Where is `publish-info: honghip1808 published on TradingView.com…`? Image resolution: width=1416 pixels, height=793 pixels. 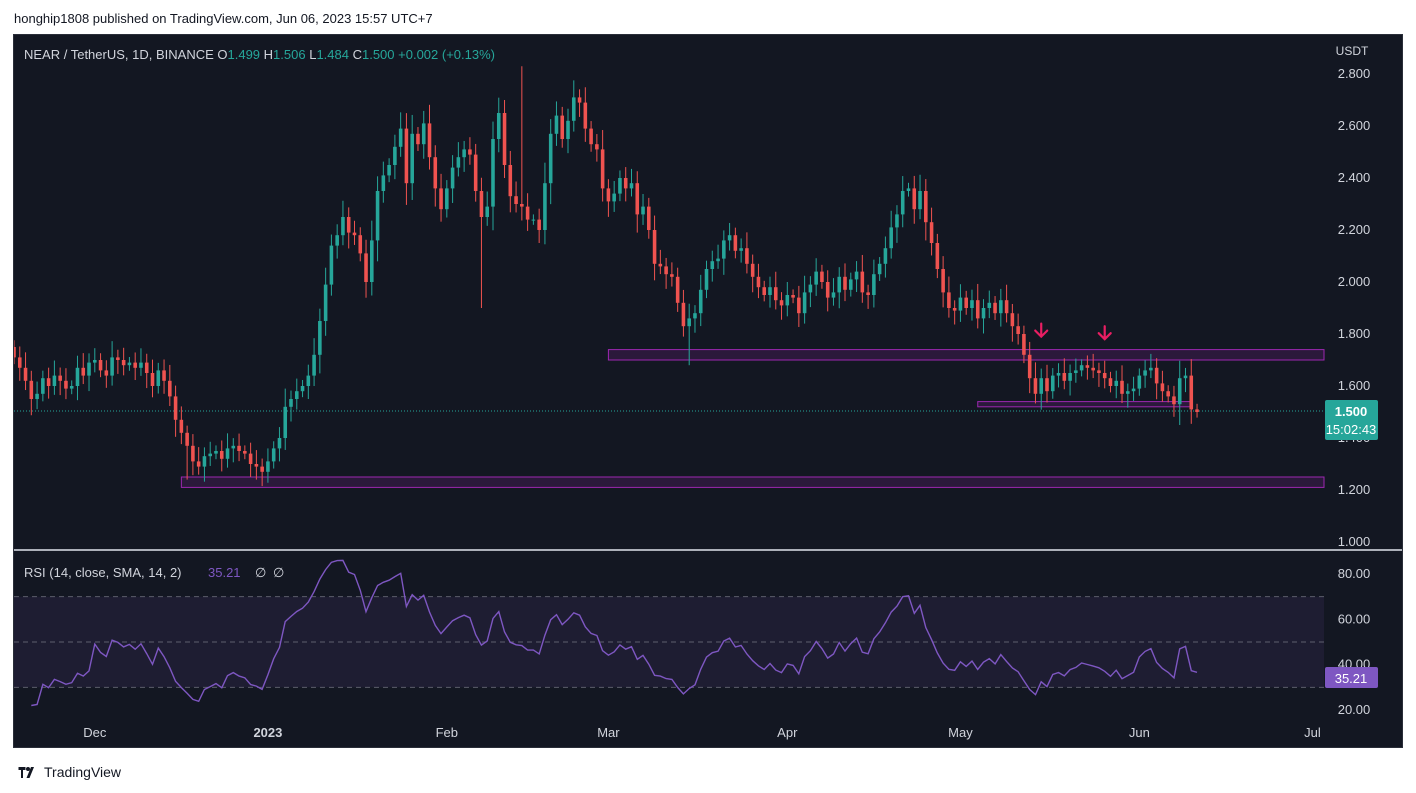
publish-info: honghip1808 published on TradingView.com… is located at coordinates (223, 18).